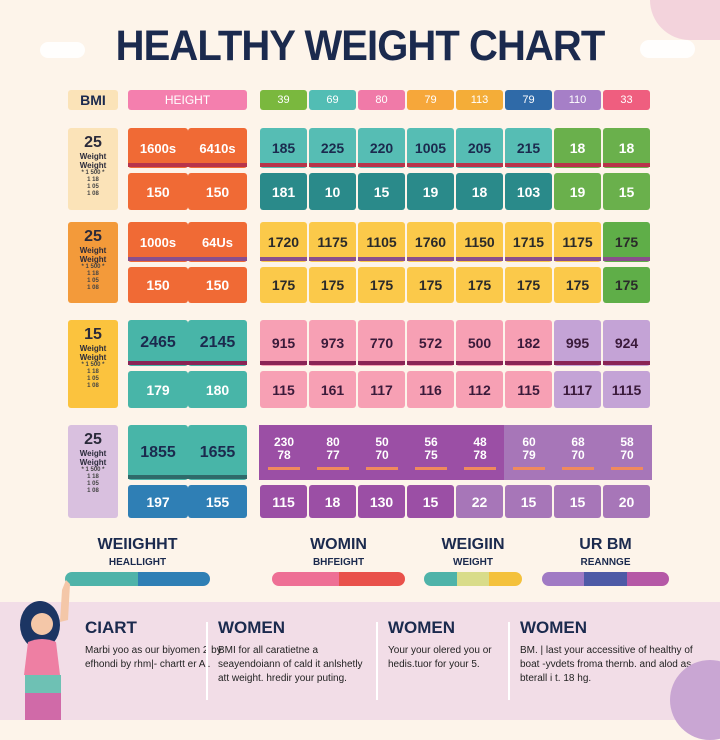 The height and width of the screenshot is (740, 720). I want to click on header-column: 69, so click(332, 100).